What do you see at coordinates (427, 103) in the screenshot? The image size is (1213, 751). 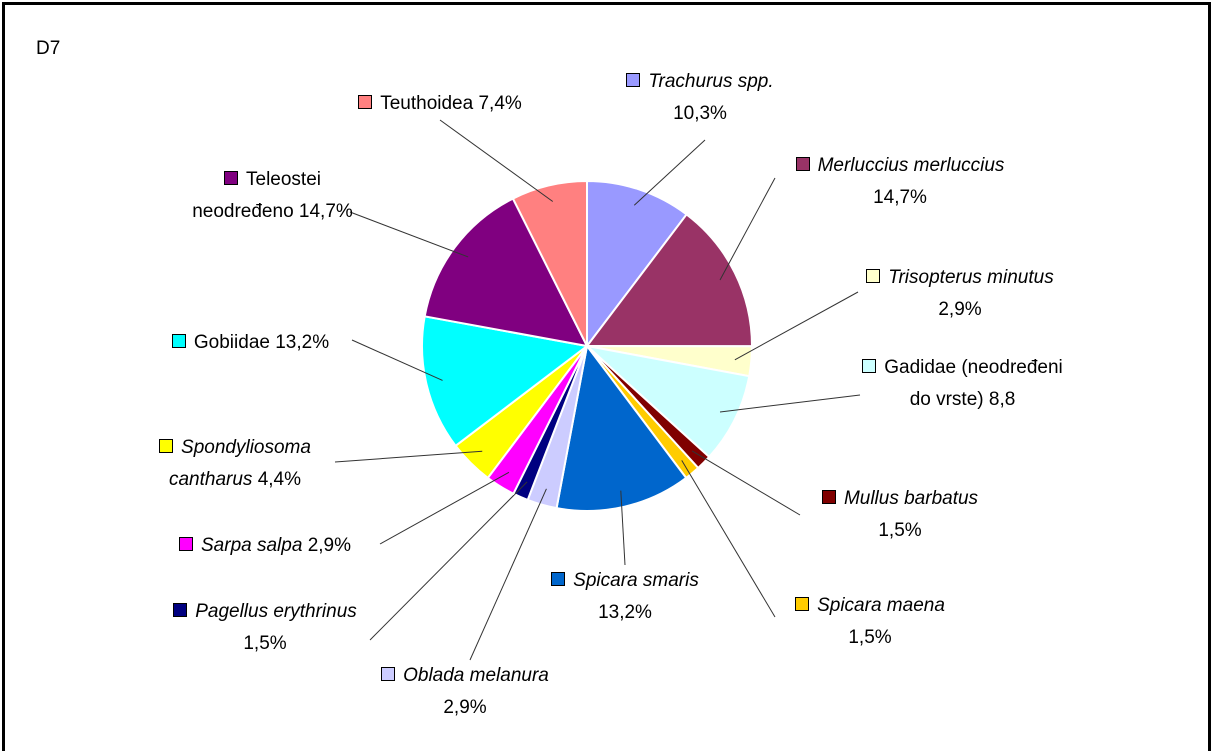 I see `category-label: Teuthoidea` at bounding box center [427, 103].